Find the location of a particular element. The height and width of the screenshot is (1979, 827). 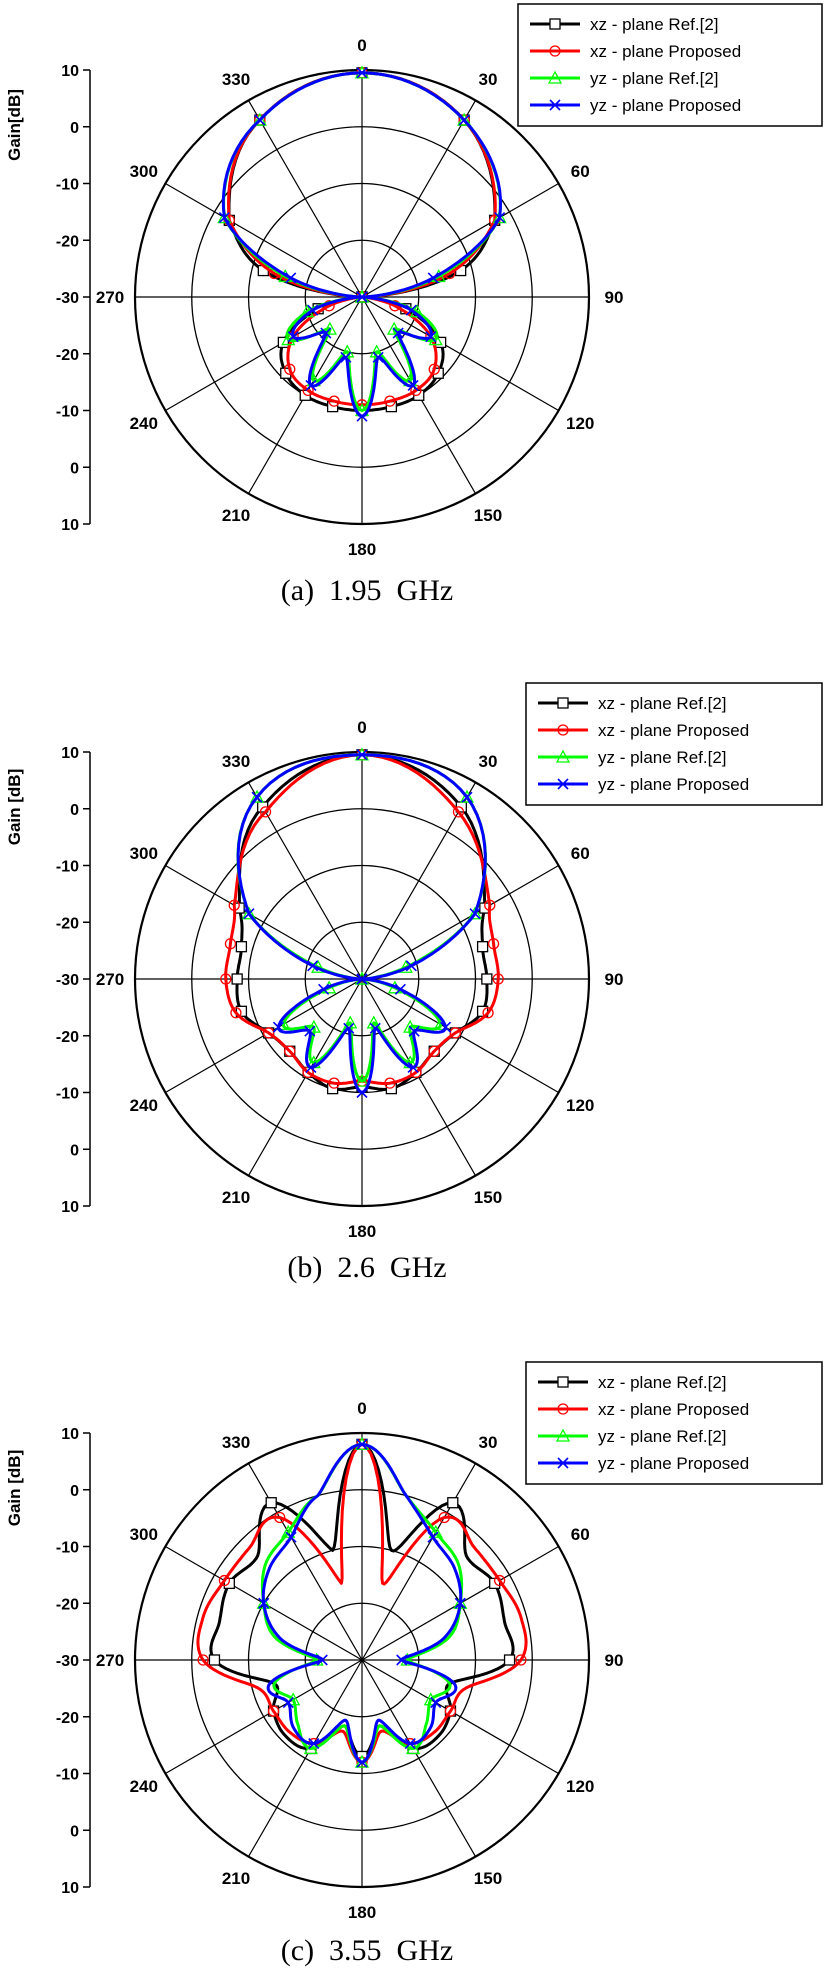

panel-caption: (c) 3.55 GHz is located at coordinates (367, 1950).